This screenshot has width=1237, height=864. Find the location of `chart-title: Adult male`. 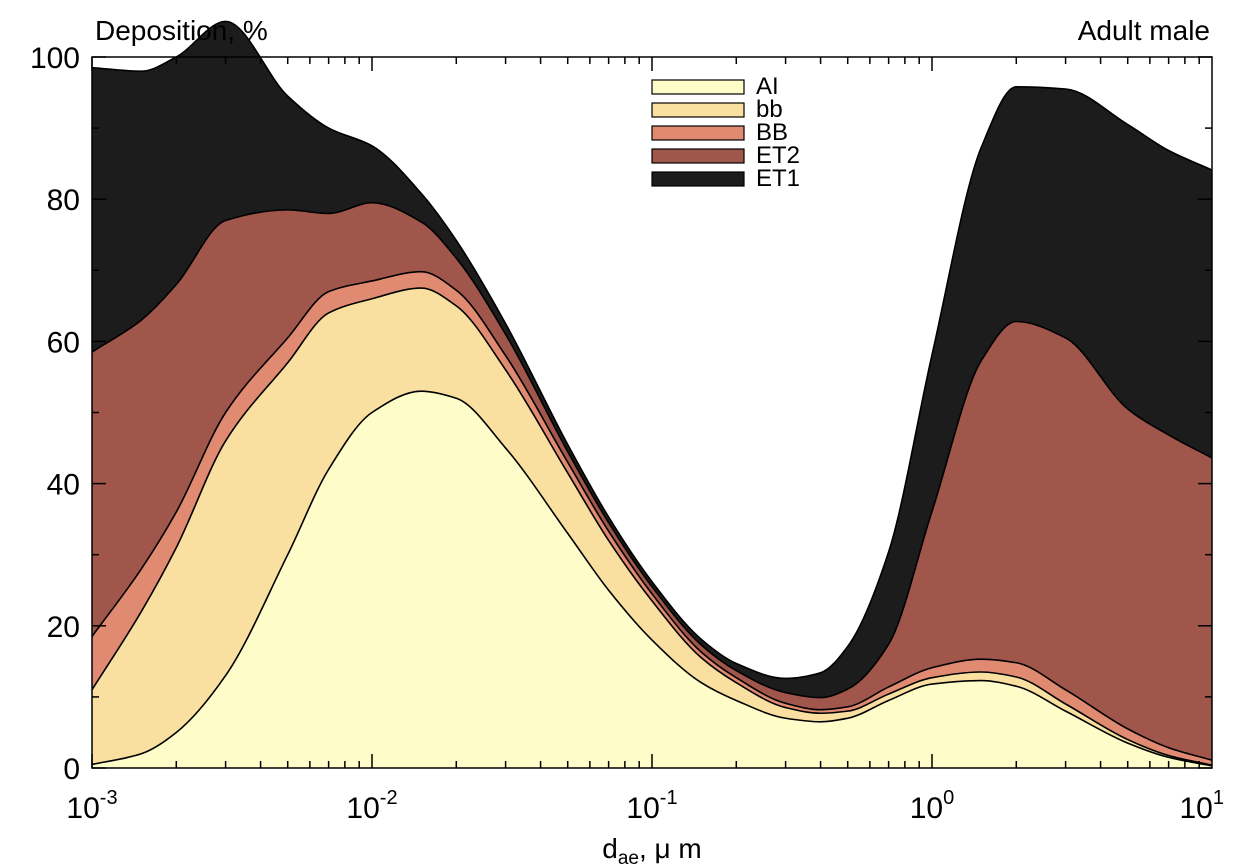

chart-title: Adult male is located at coordinates (1144, 30).